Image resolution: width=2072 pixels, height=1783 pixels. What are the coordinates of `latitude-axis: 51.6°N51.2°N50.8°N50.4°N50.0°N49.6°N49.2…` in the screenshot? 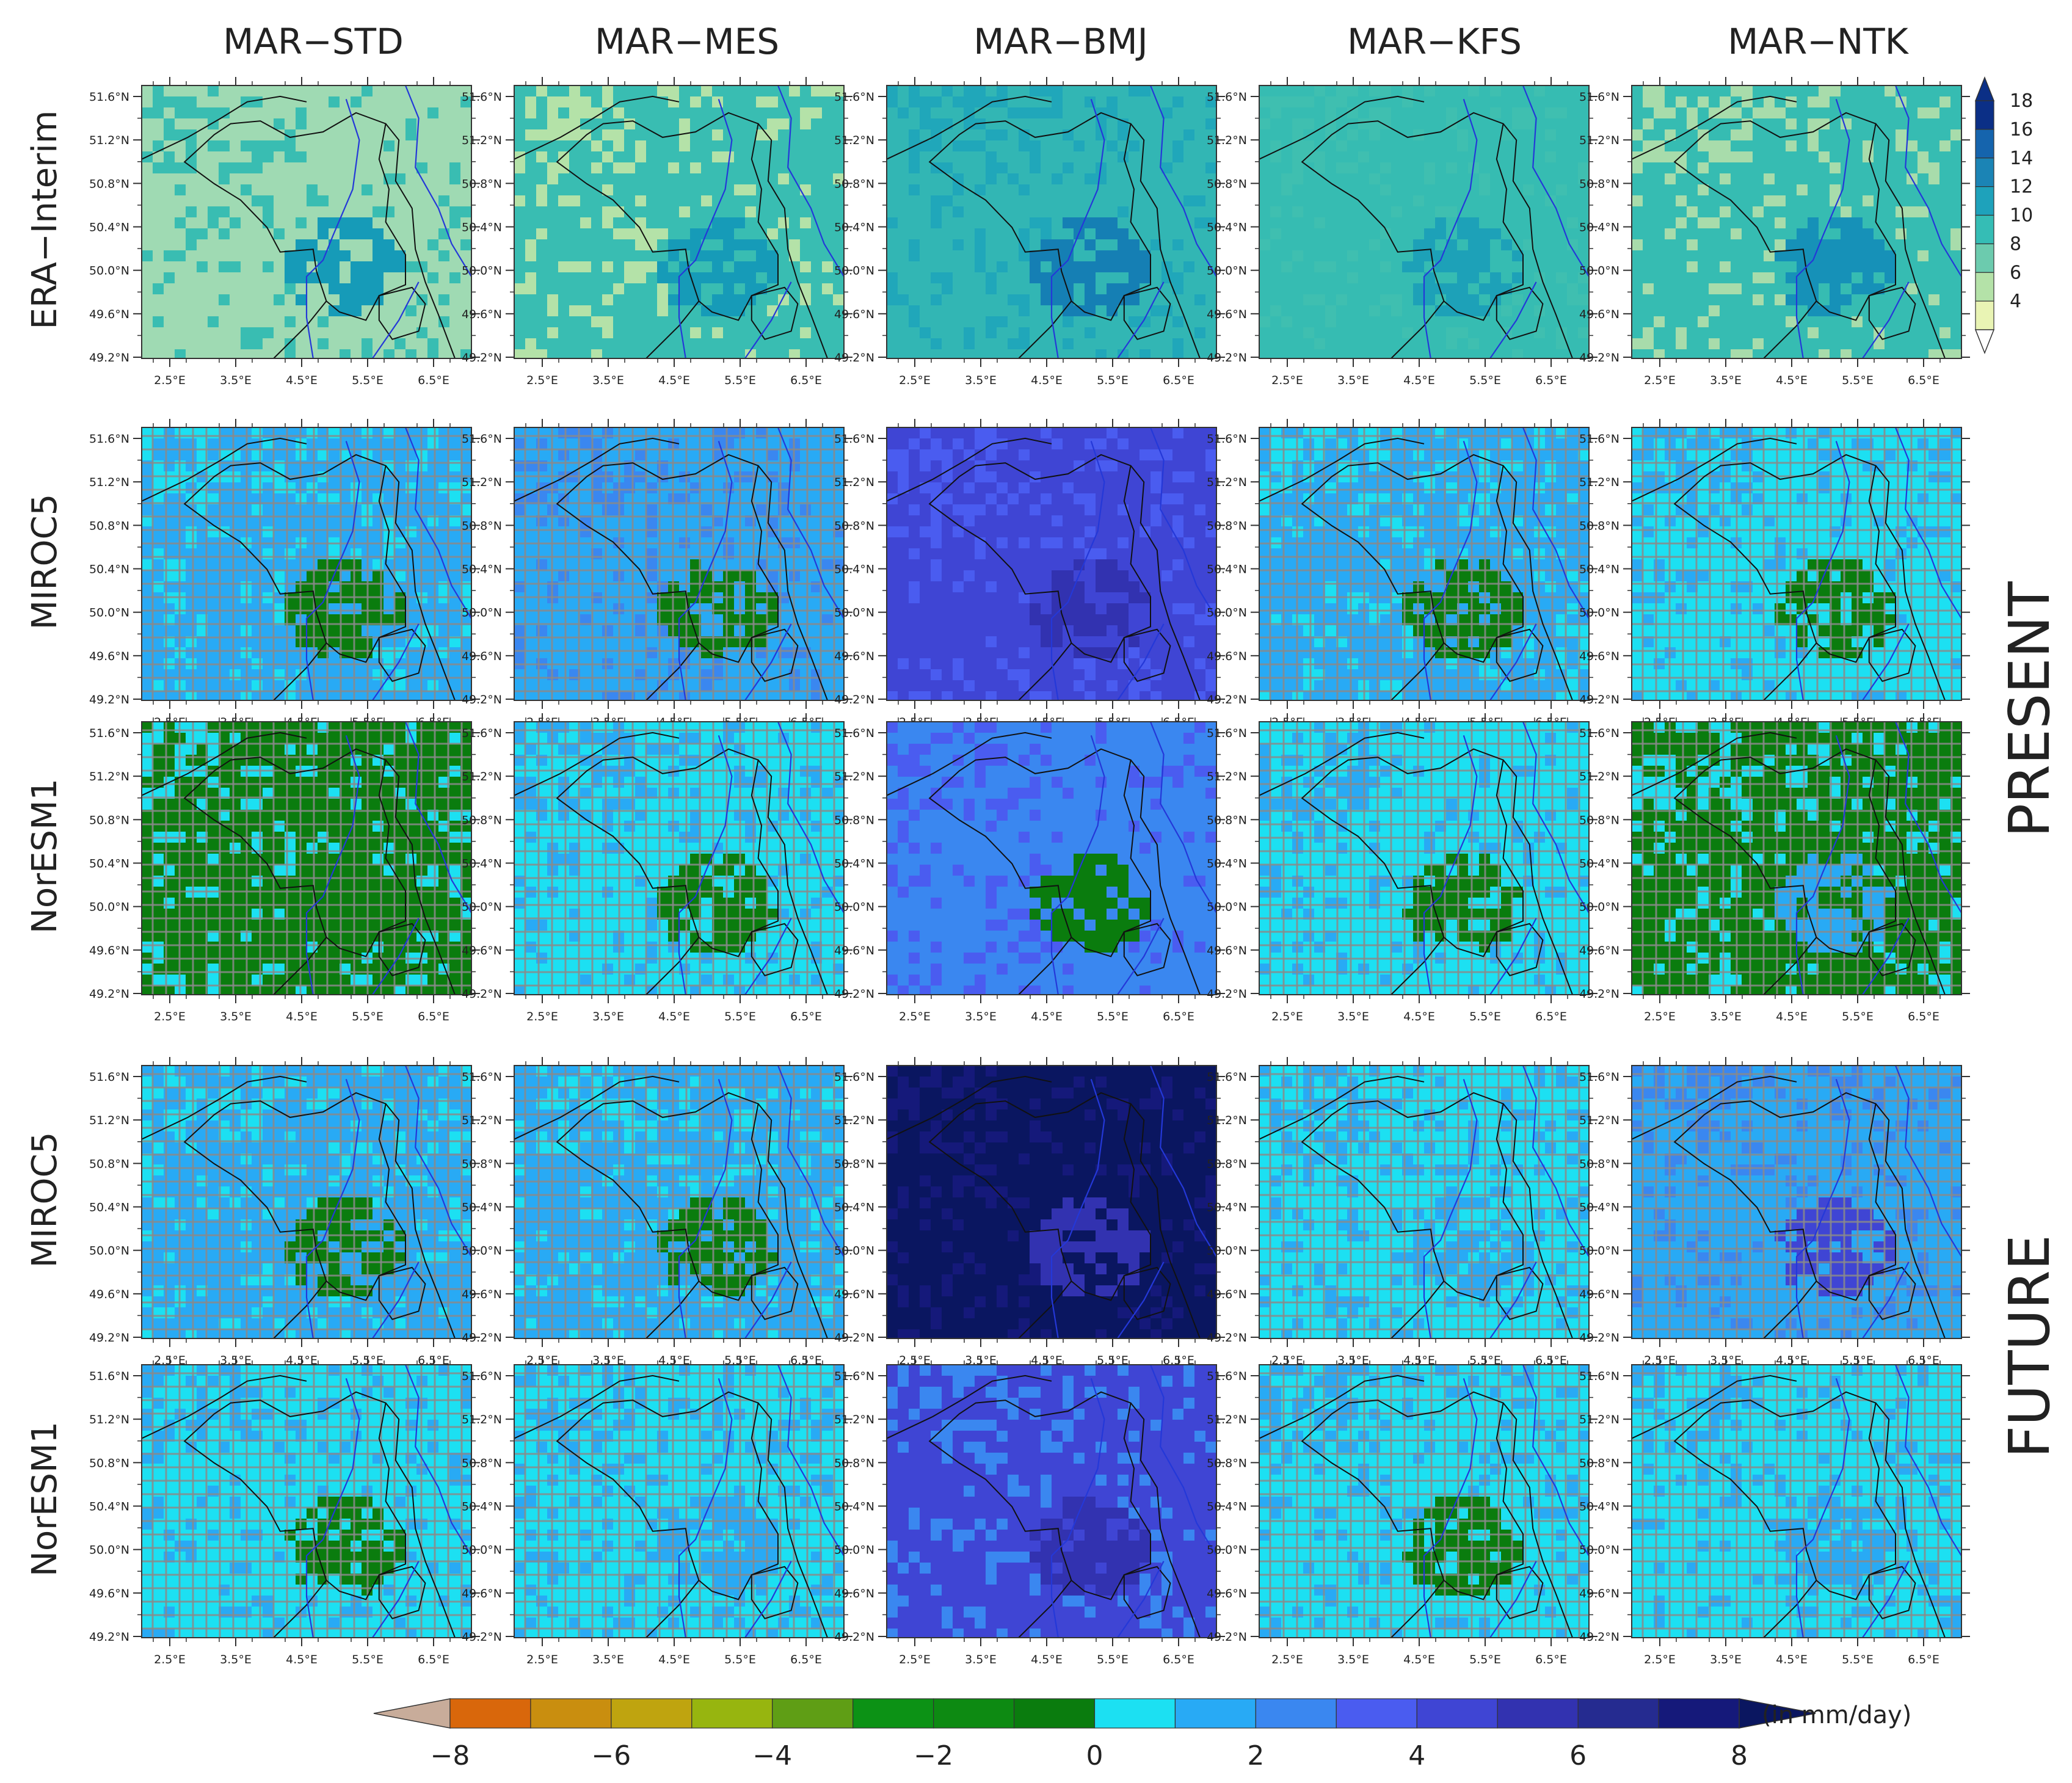 It's located at (1029, 228).